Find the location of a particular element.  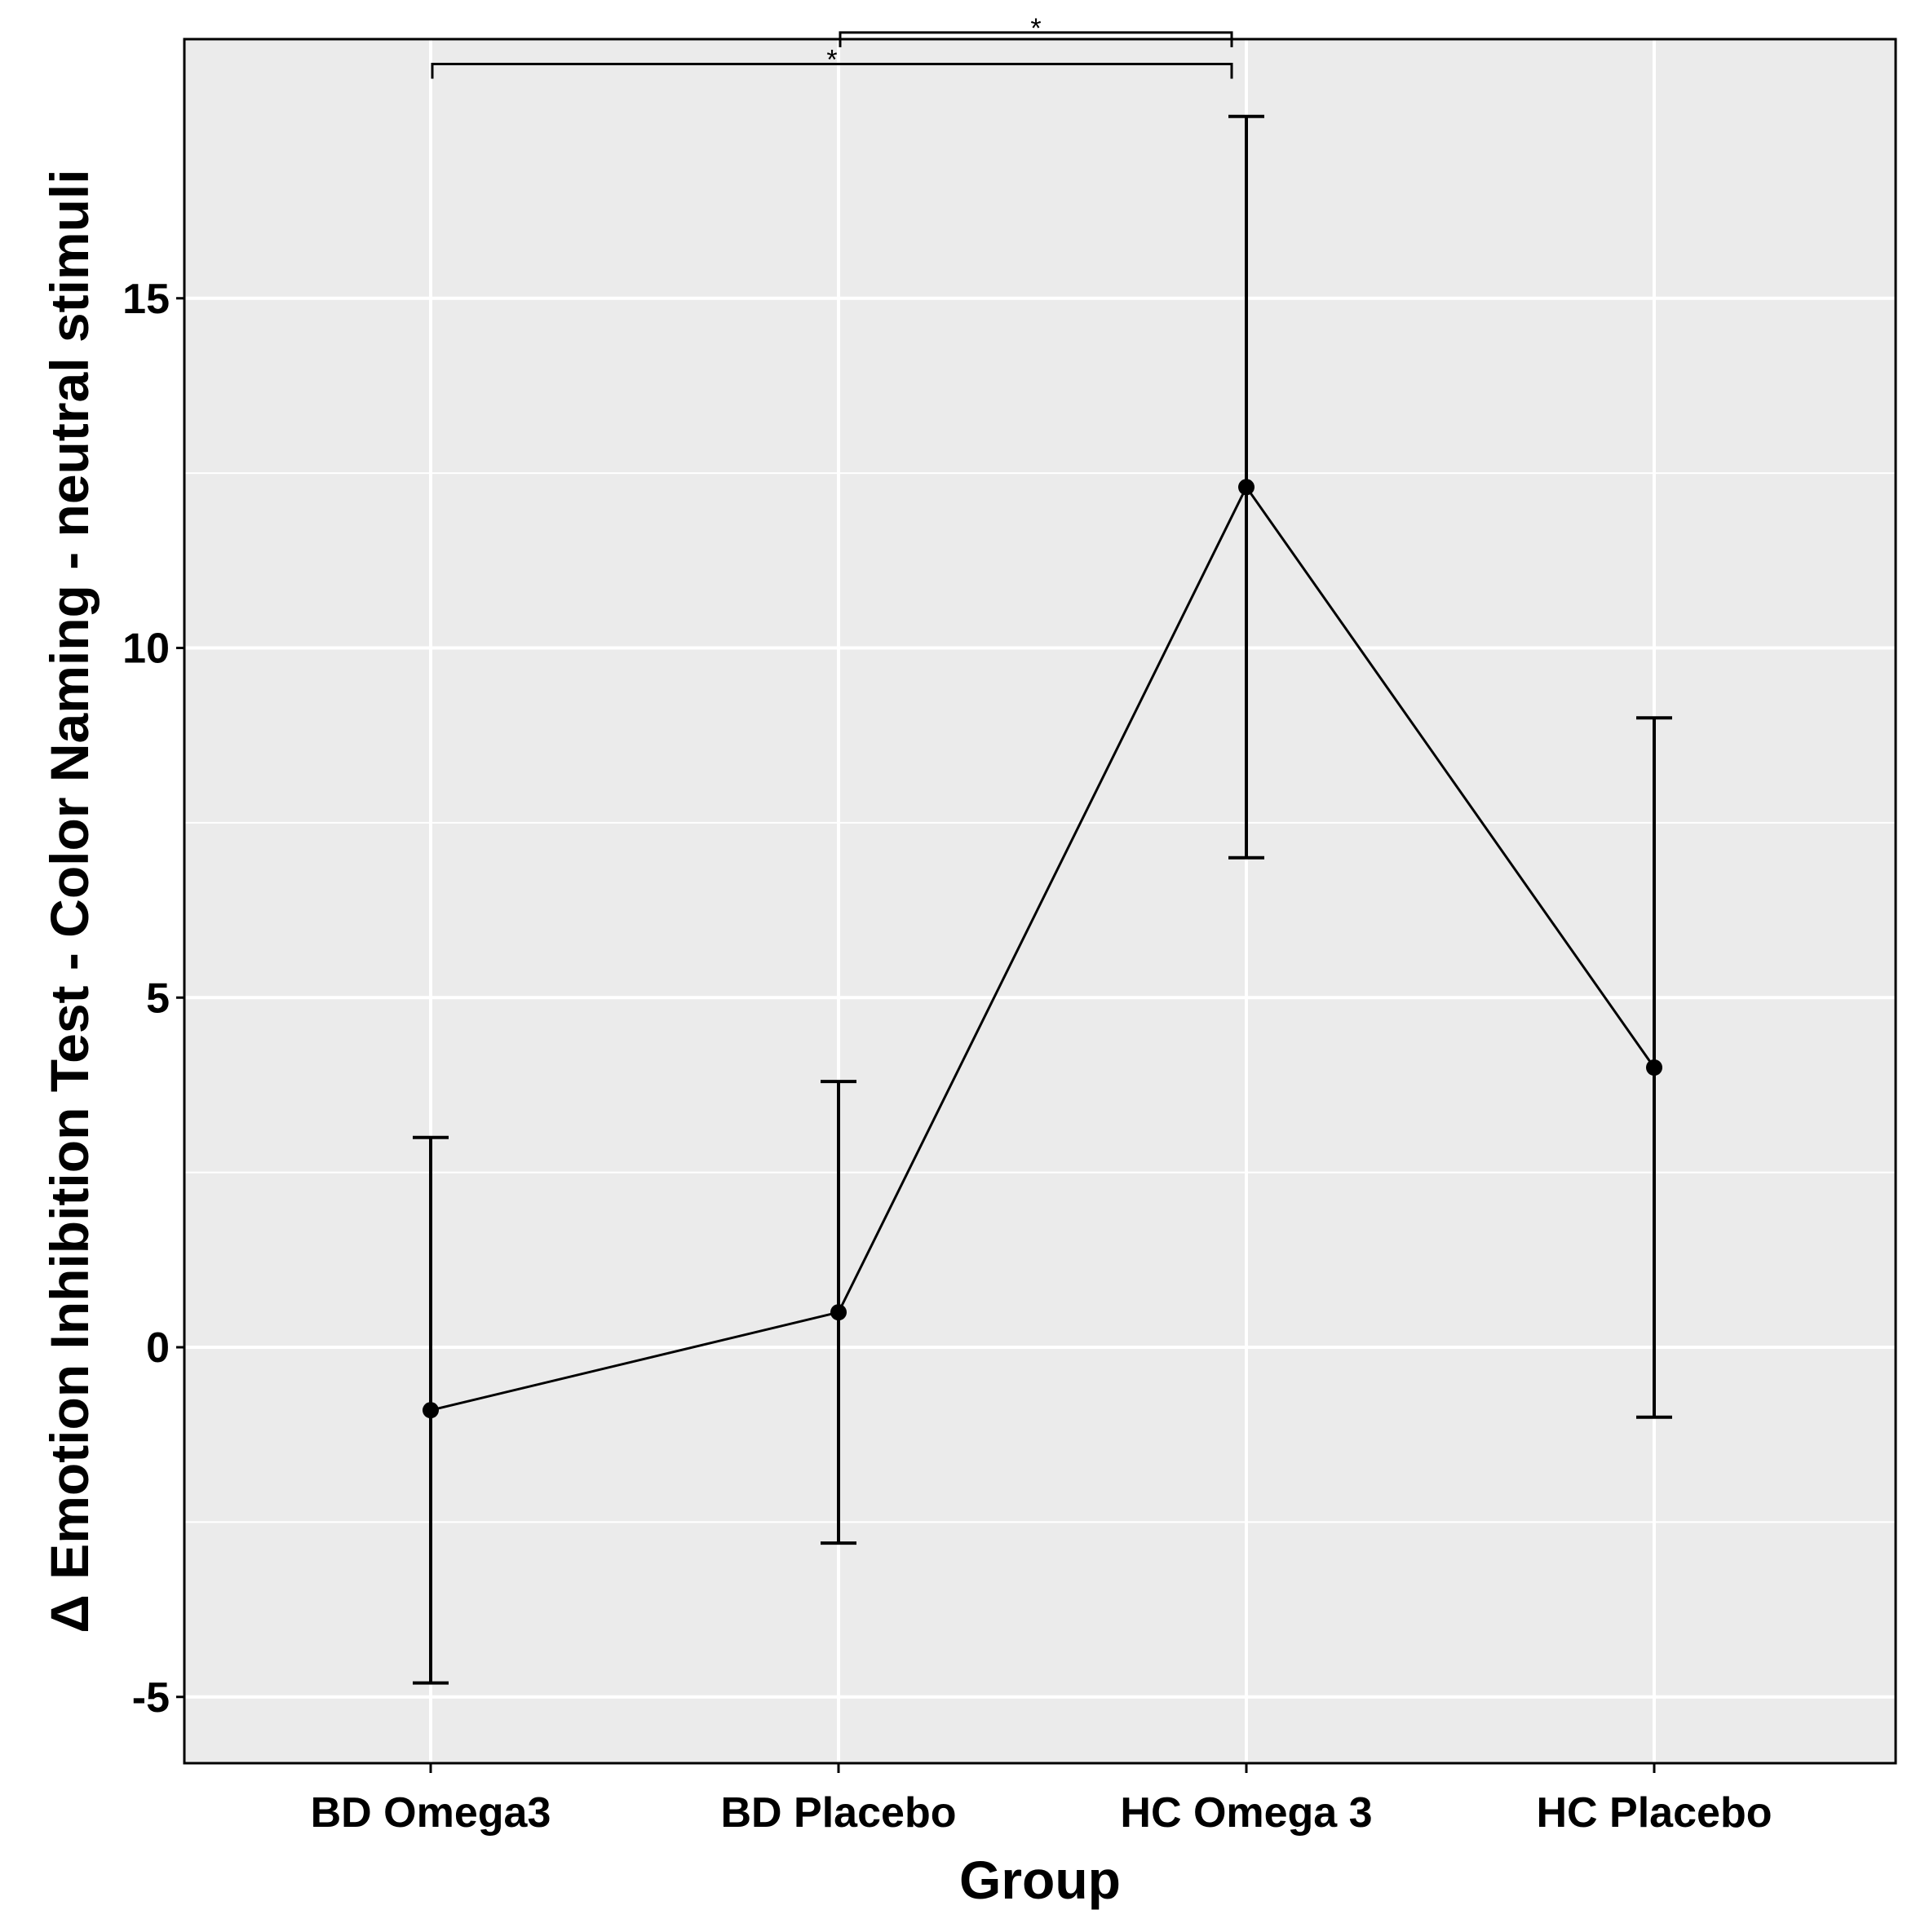

y-tick-label: 5 is located at coordinates (158, 999).